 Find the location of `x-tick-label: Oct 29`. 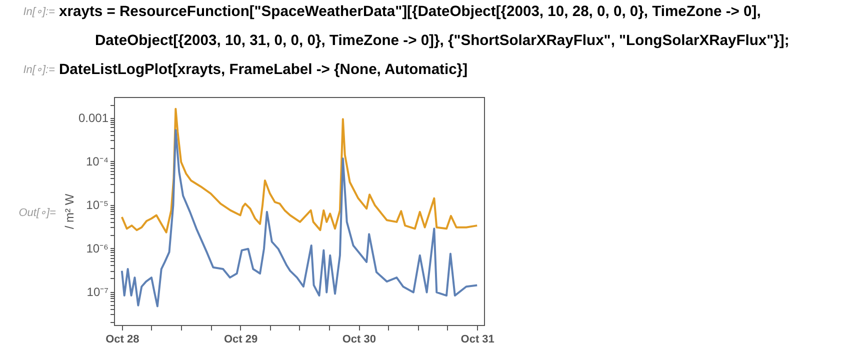

x-tick-label: Oct 29 is located at coordinates (241, 340).